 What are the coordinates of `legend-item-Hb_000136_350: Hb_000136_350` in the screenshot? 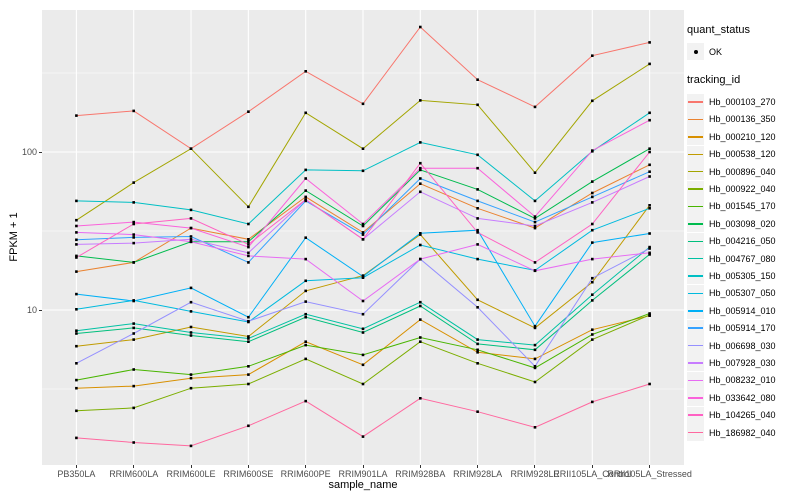 It's located at (743, 119).